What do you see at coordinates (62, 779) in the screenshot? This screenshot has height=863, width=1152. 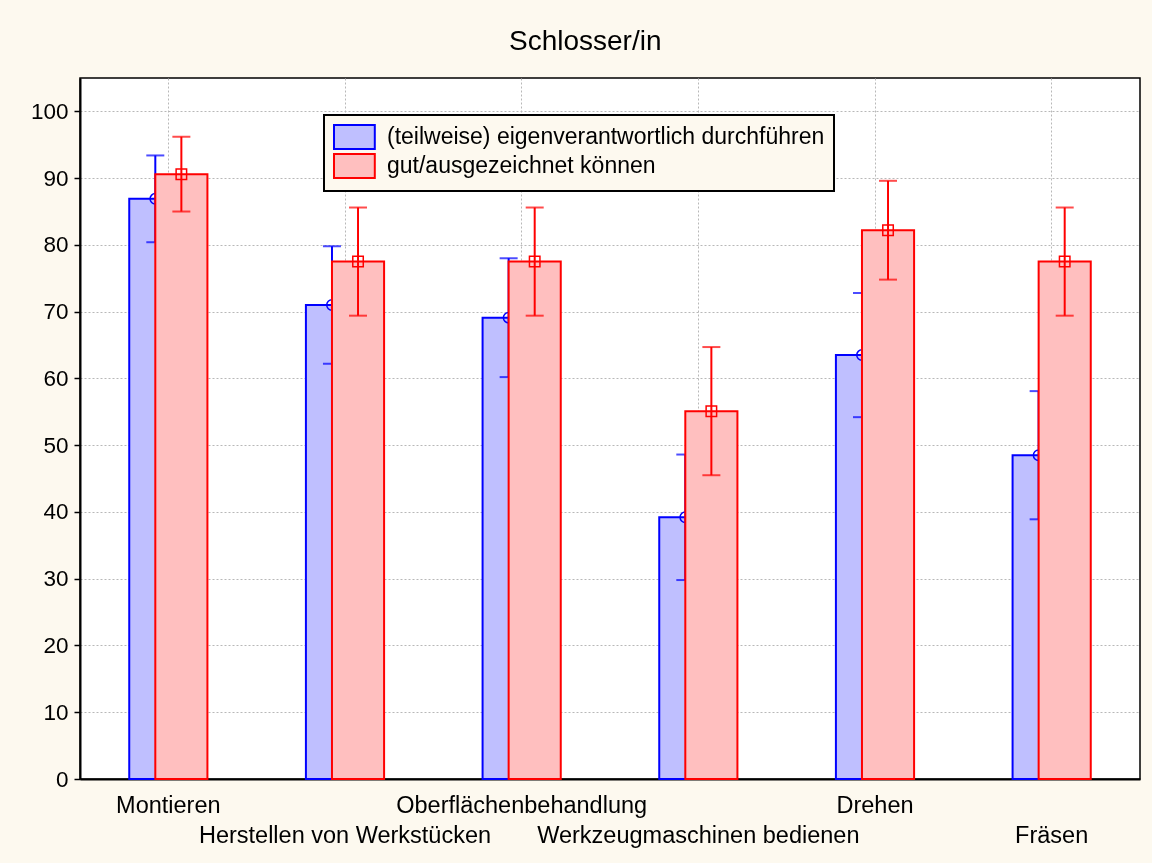 I see `y-tick-label: 0` at bounding box center [62, 779].